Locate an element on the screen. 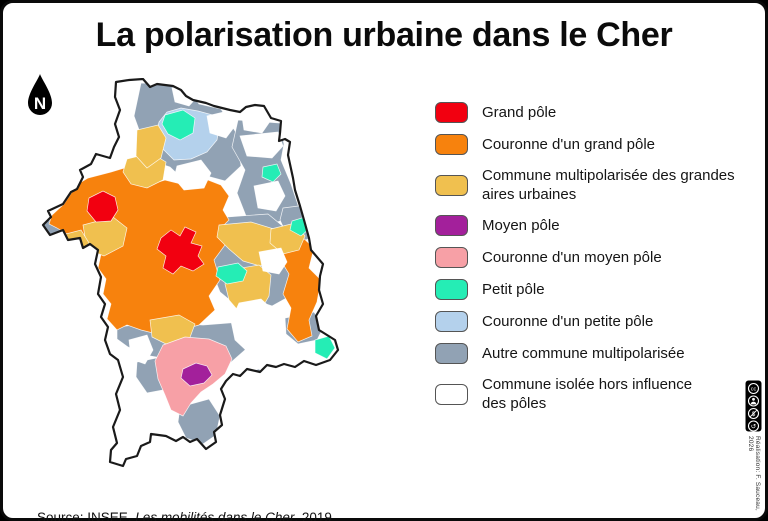 The height and width of the screenshot is (521, 768). page-title: La polarisation urbaine dans le Cher is located at coordinates (384, 35).